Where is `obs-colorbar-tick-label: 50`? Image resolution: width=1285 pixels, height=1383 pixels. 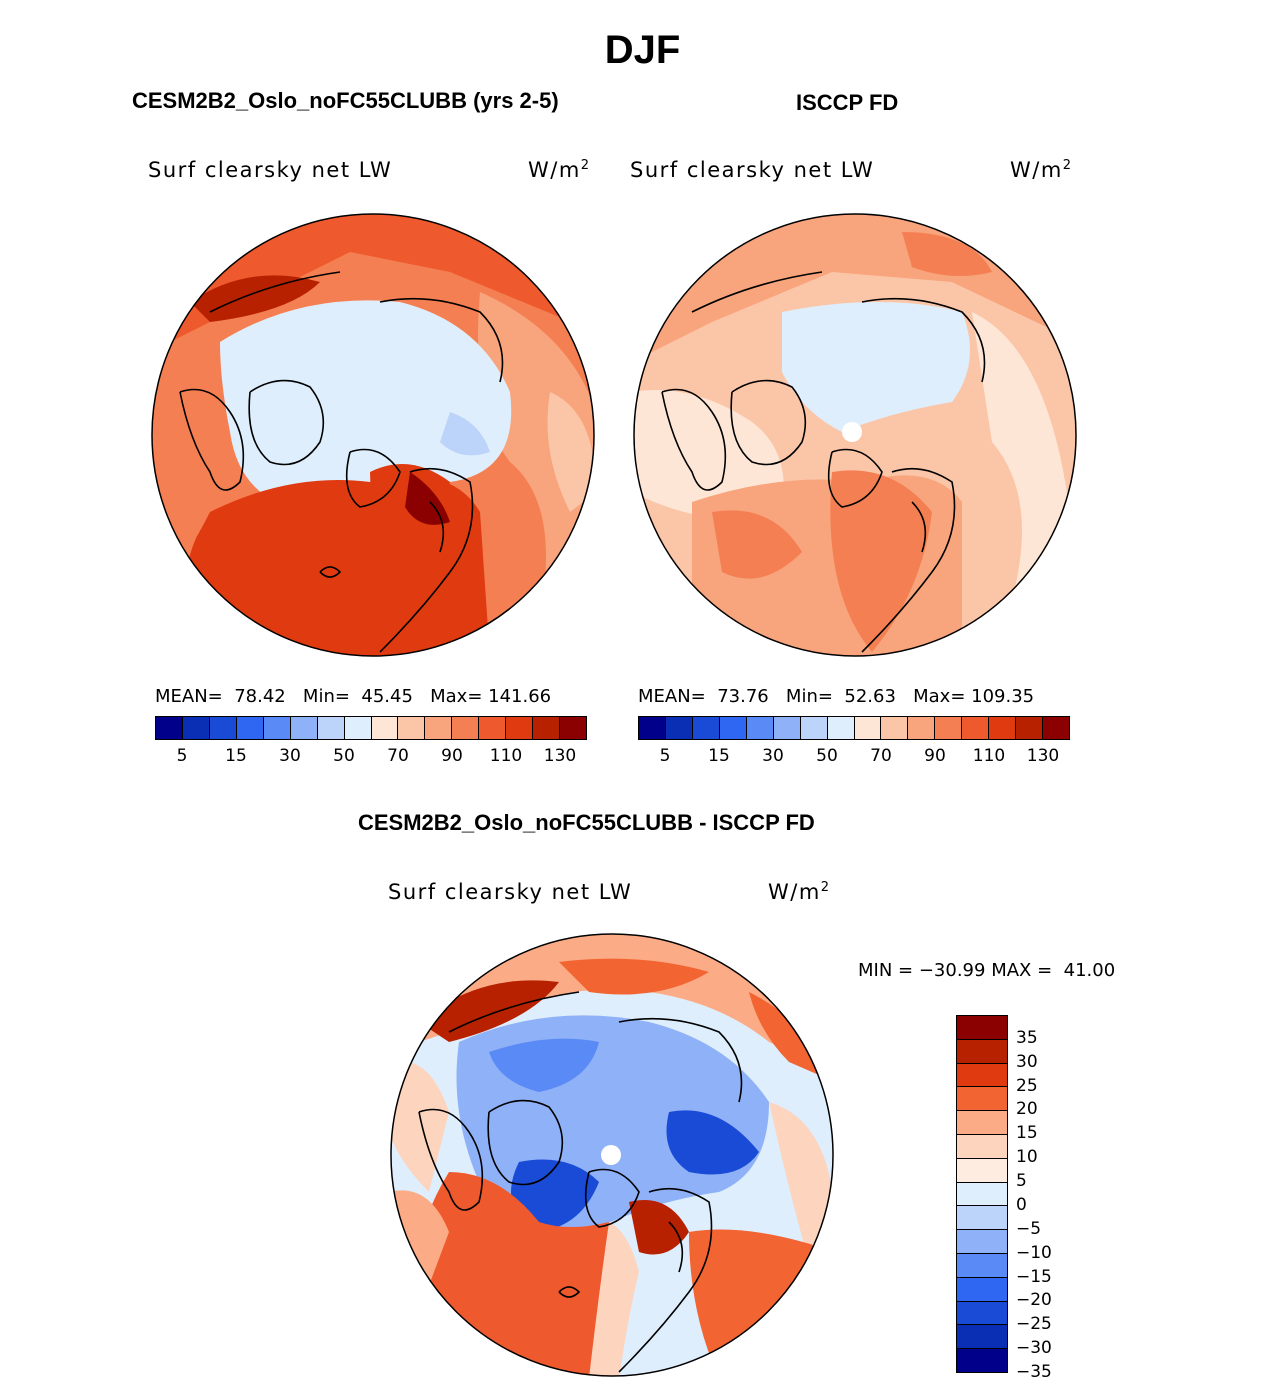 obs-colorbar-tick-label: 50 is located at coordinates (827, 756).